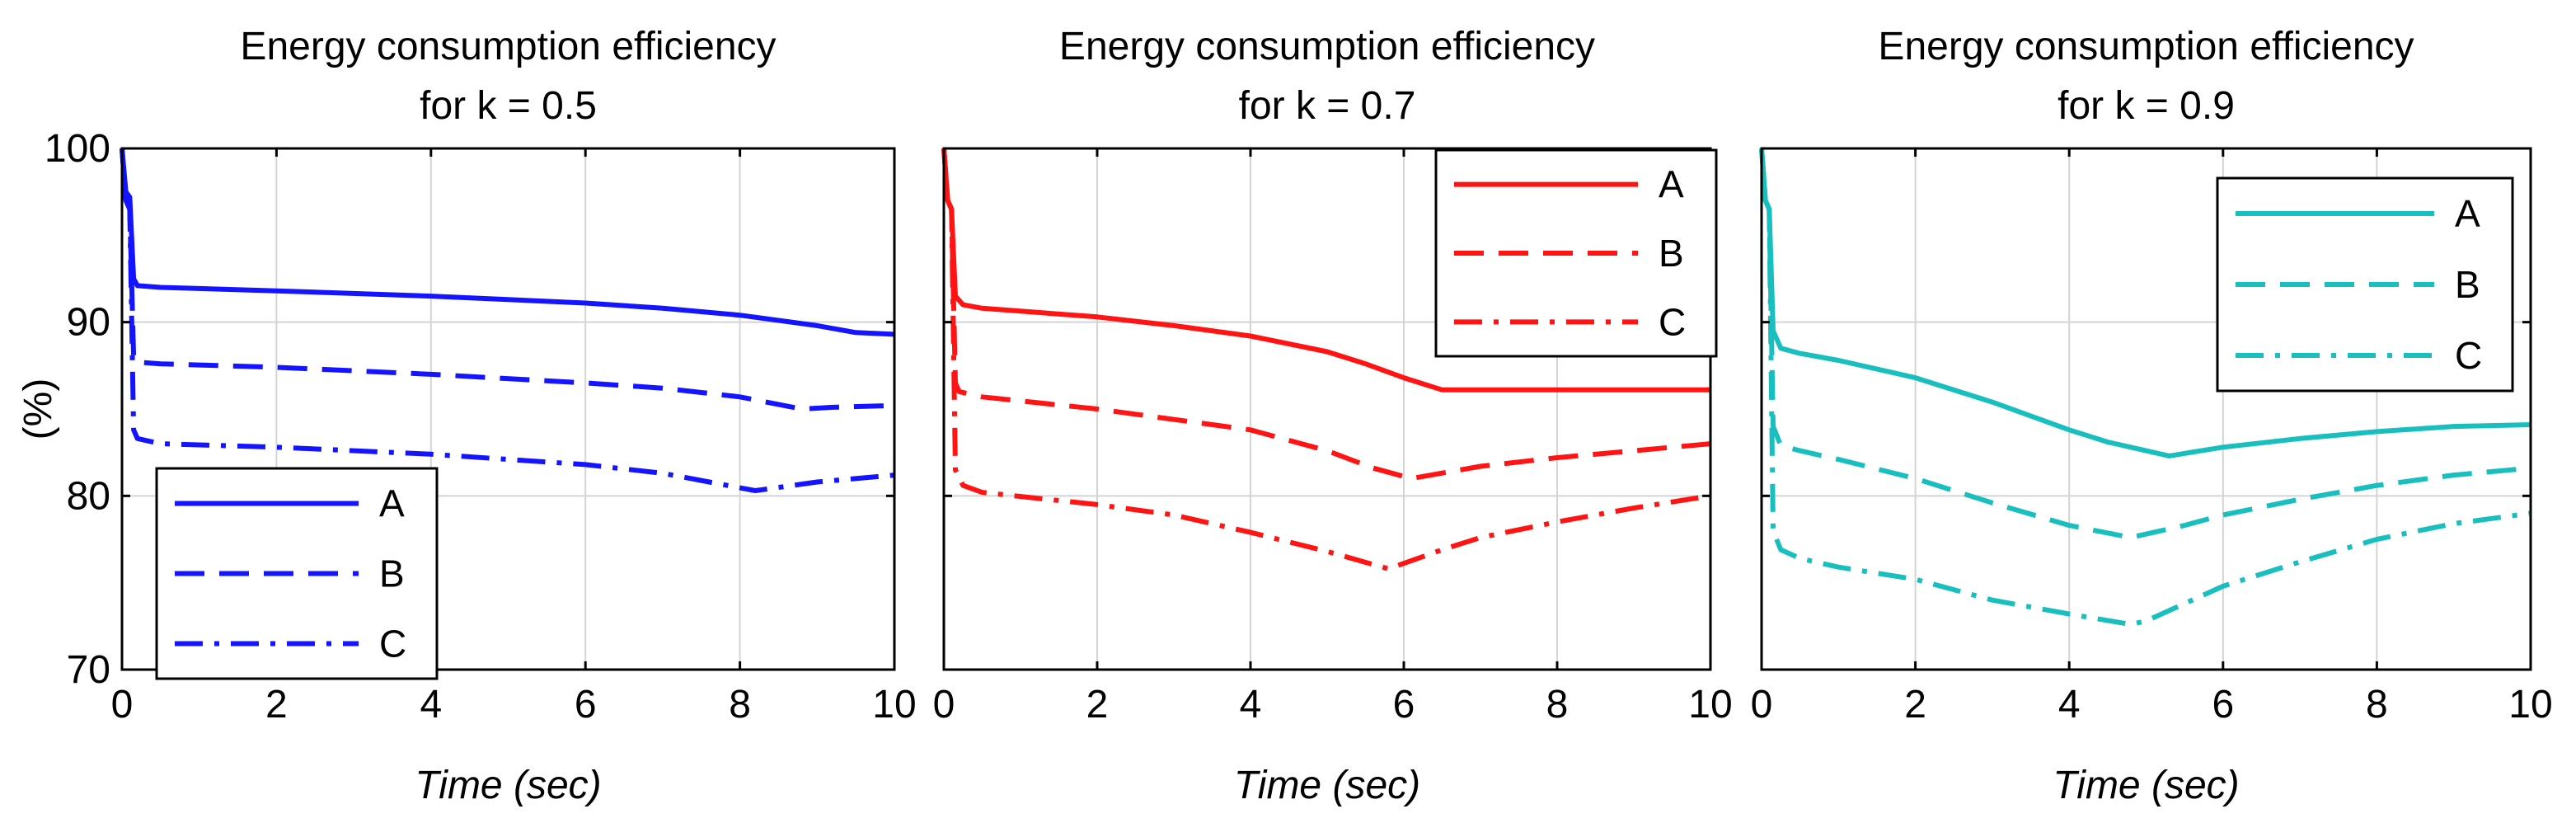  I want to click on y-tick-label: 80, so click(88, 496).